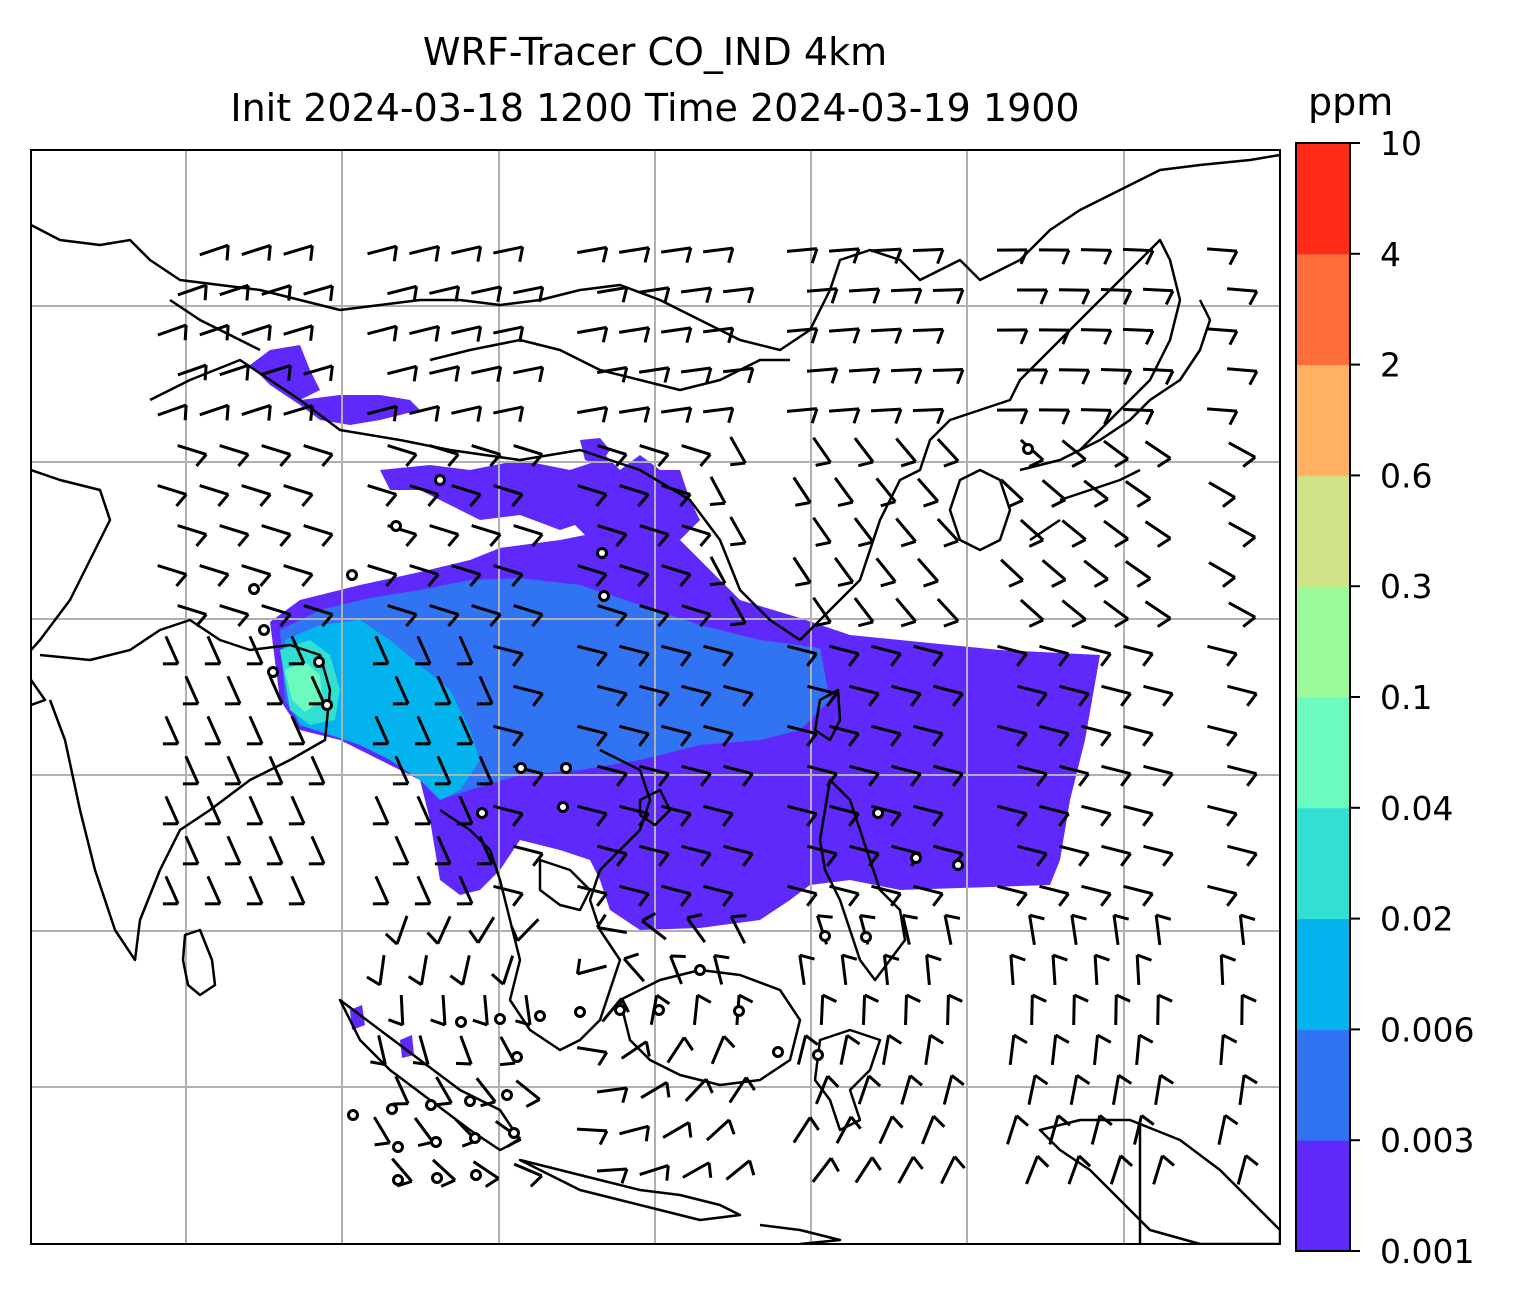 The width and height of the screenshot is (1528, 1306). Describe the element at coordinates (1115, 420) in the screenshot. I see `coastline-japan` at that location.